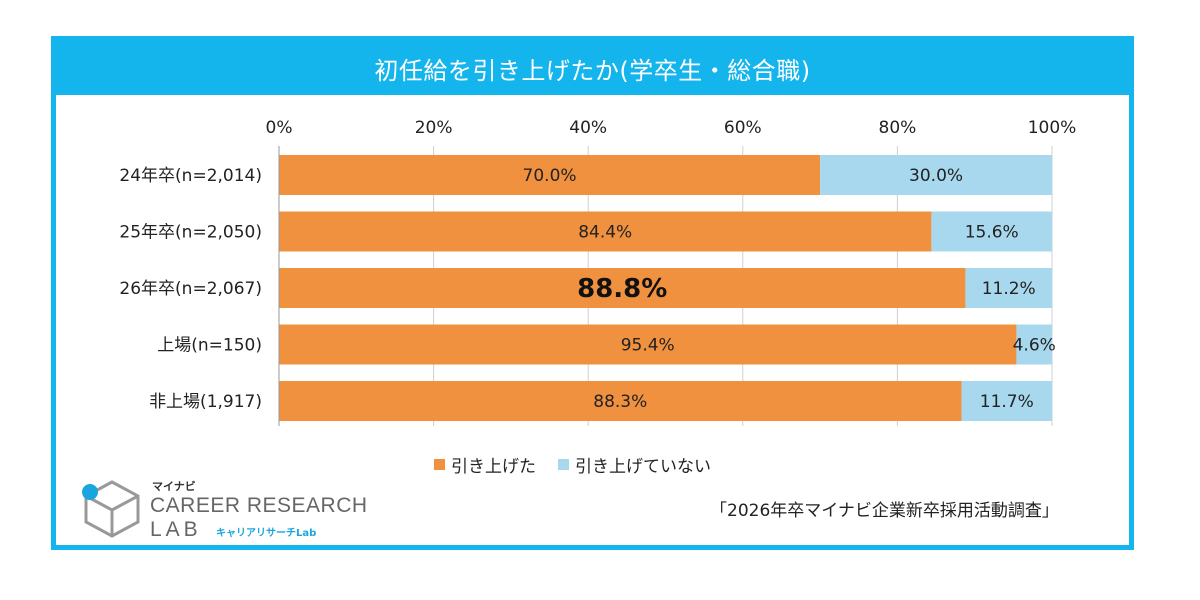 This screenshot has height=600, width=1200. Describe the element at coordinates (439, 464) in the screenshot. I see `legend-swatch-raised` at that location.